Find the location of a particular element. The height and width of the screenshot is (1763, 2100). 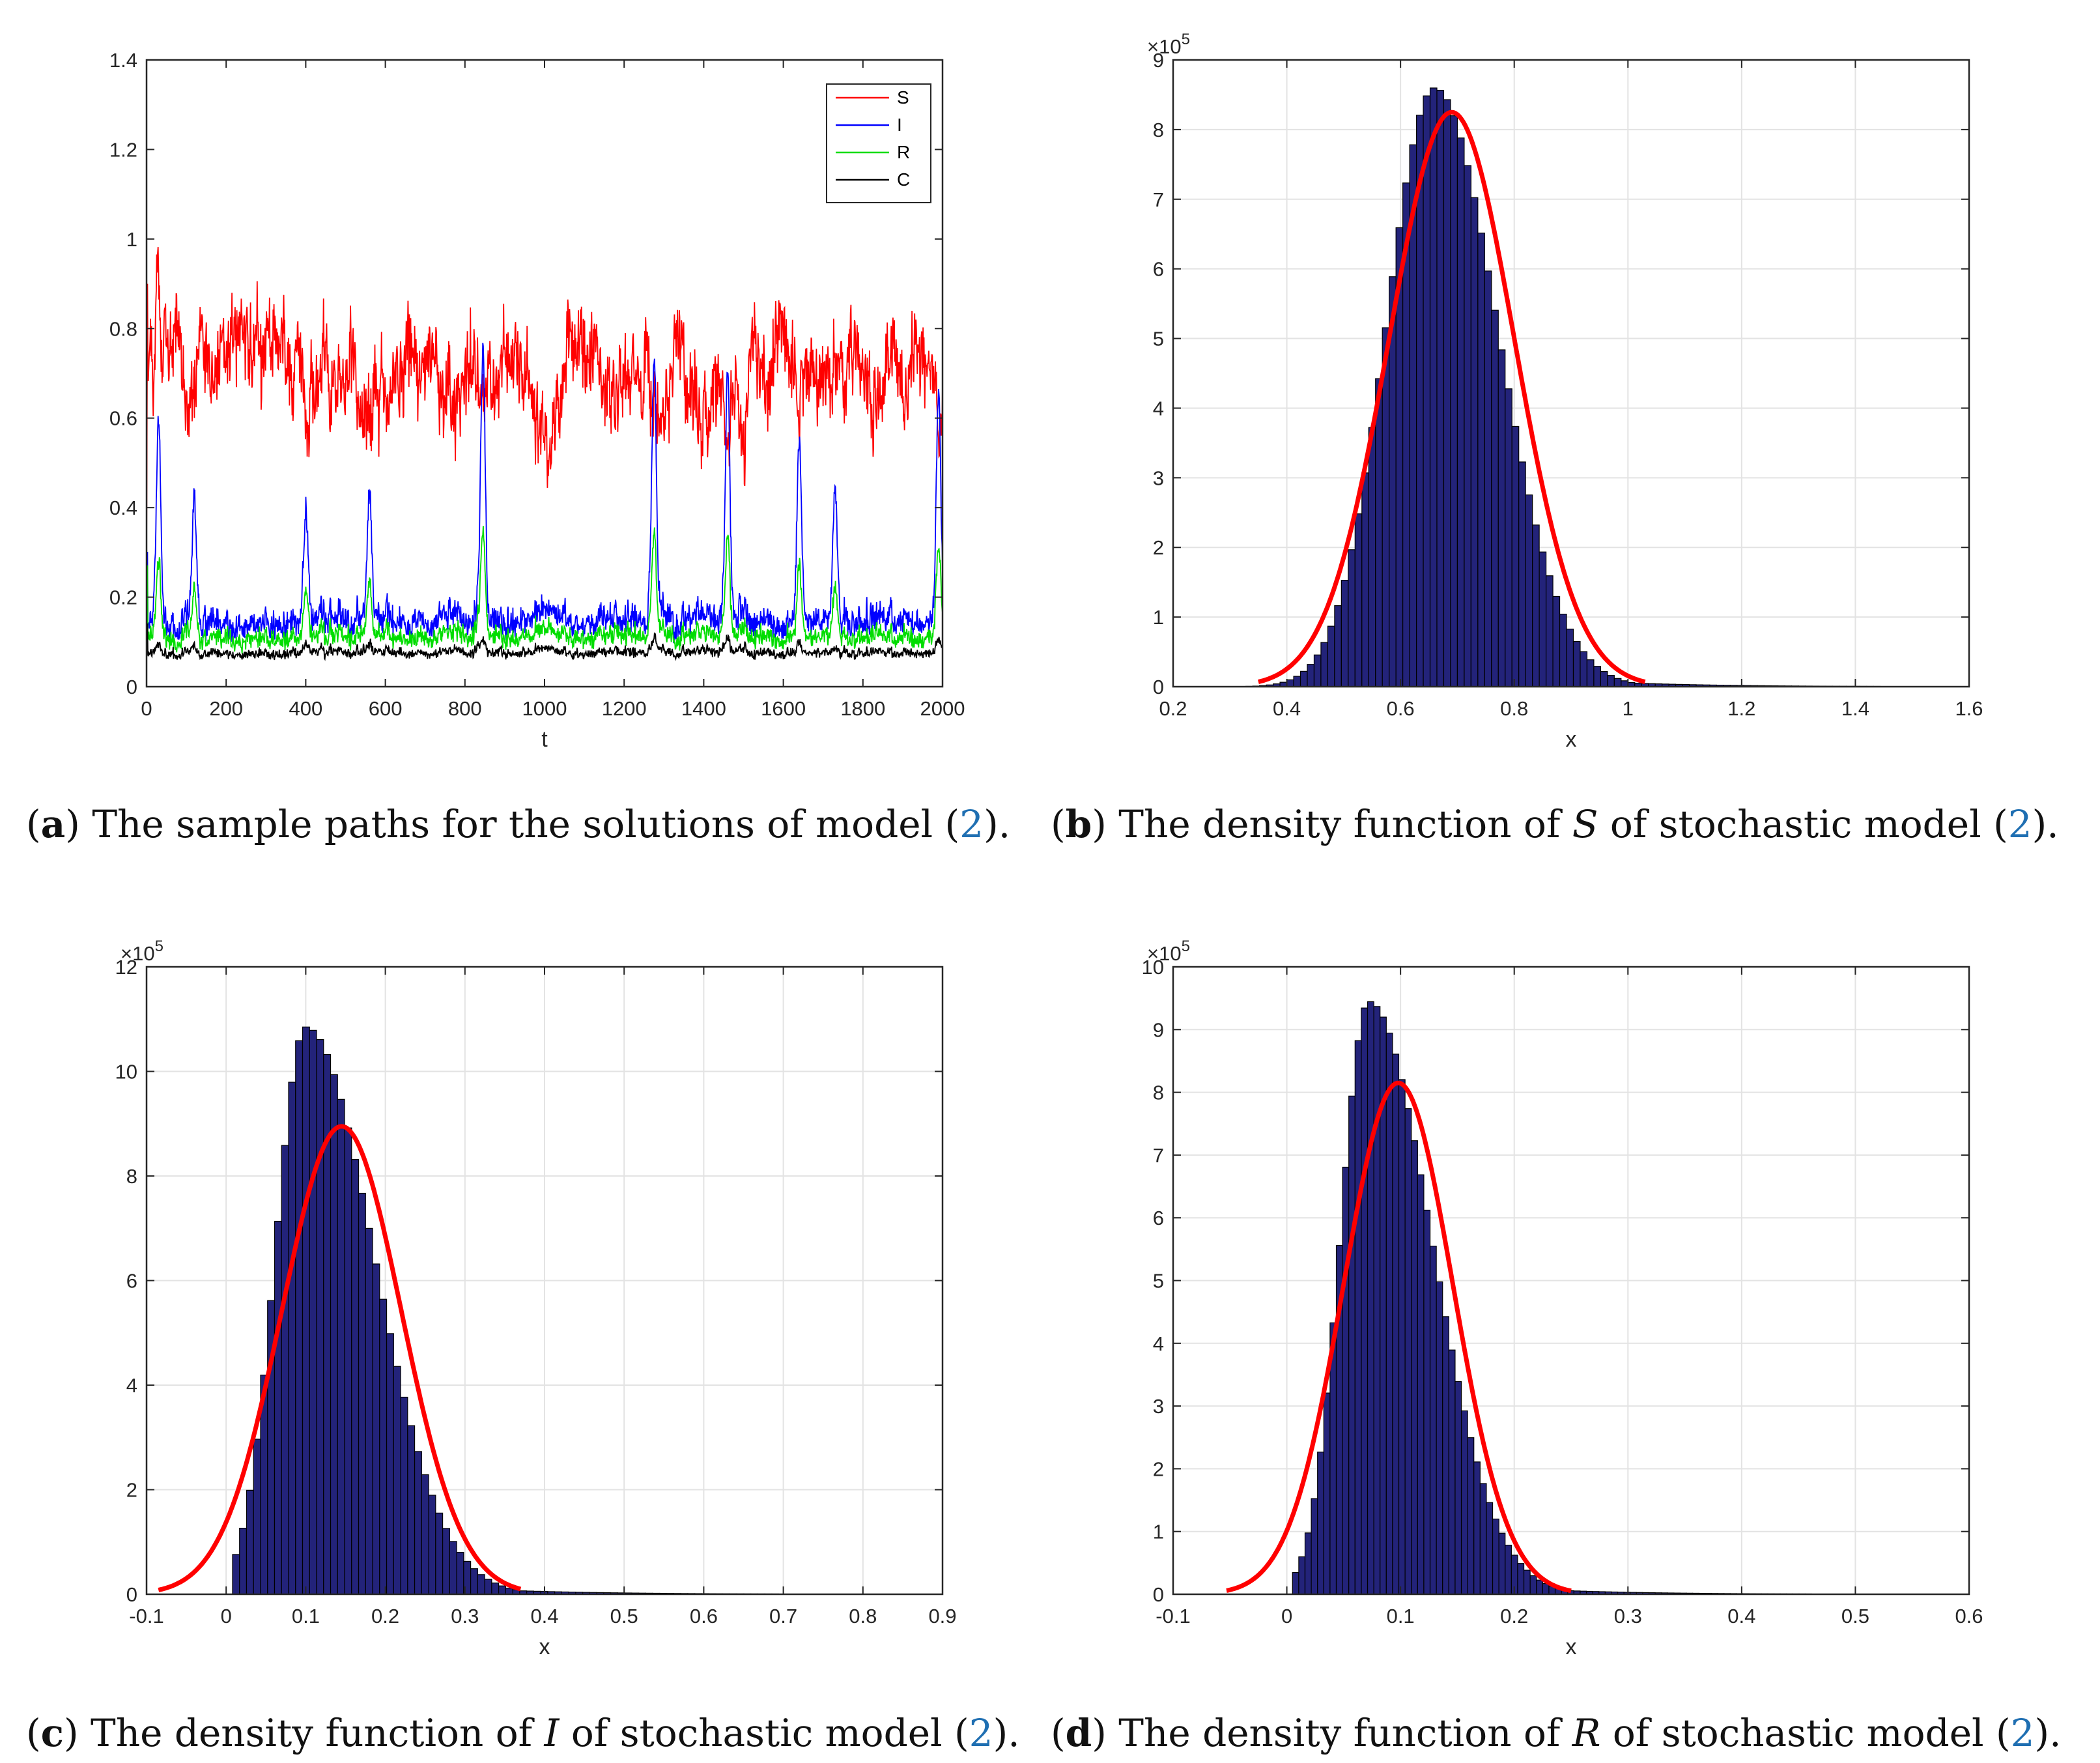

caption-variable: R is located at coordinates (1586, 1733).